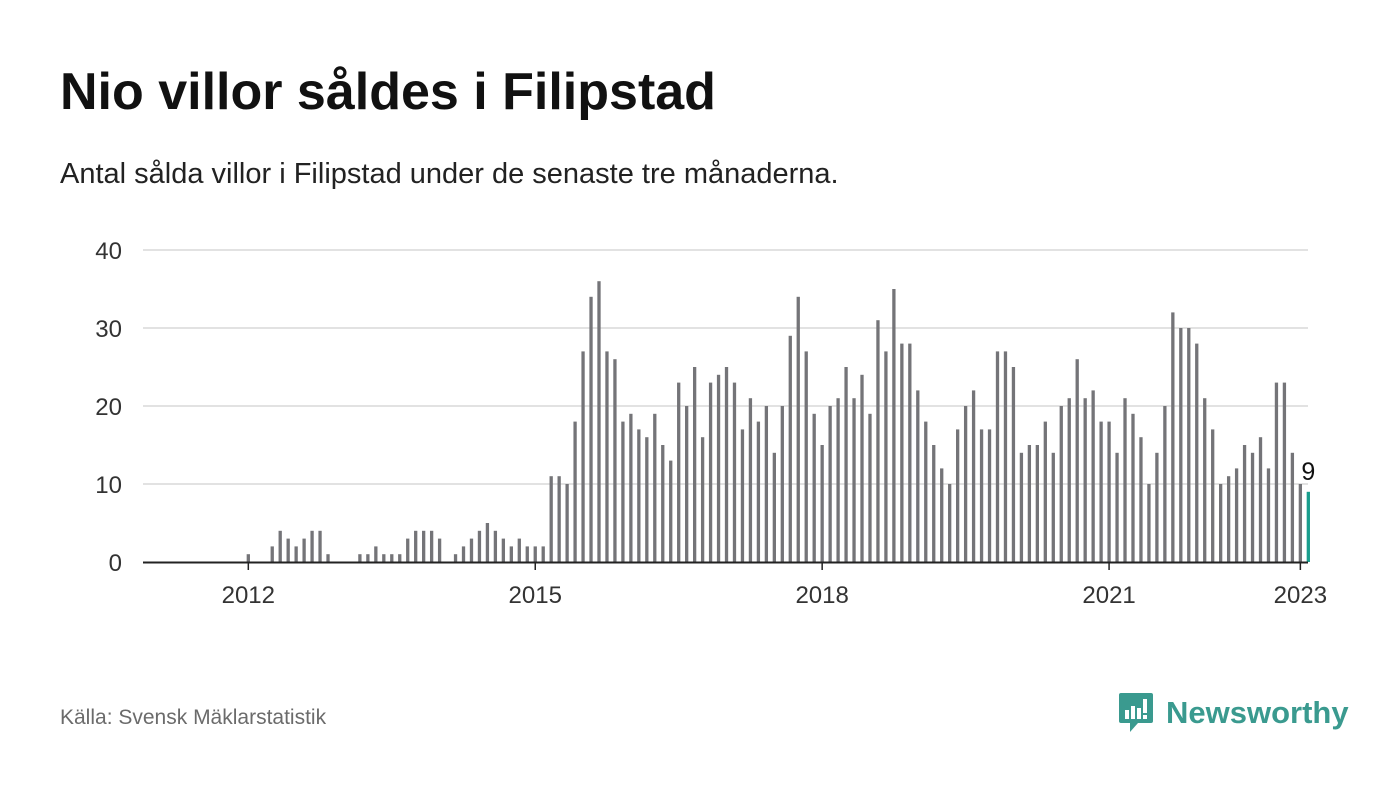 This screenshot has width=1400, height=794. I want to click on newsworthy-logo-icon, so click(1136, 712).